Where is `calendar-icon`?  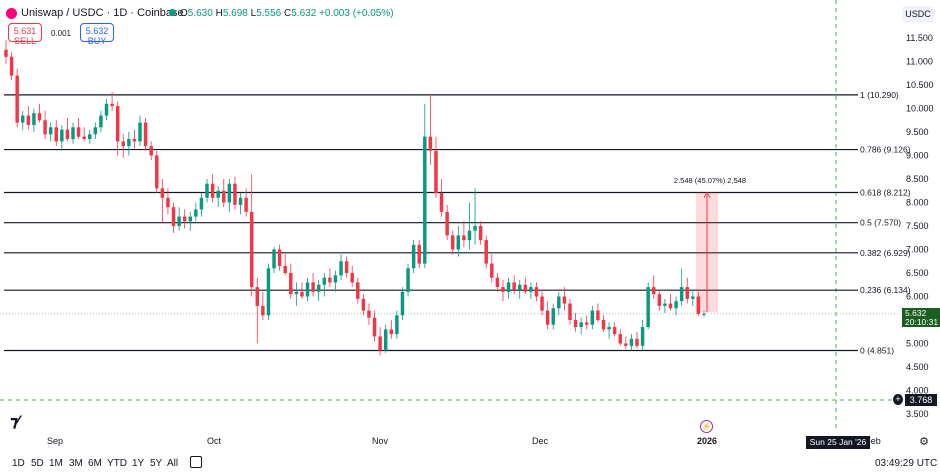
calendar-icon is located at coordinates (196, 462).